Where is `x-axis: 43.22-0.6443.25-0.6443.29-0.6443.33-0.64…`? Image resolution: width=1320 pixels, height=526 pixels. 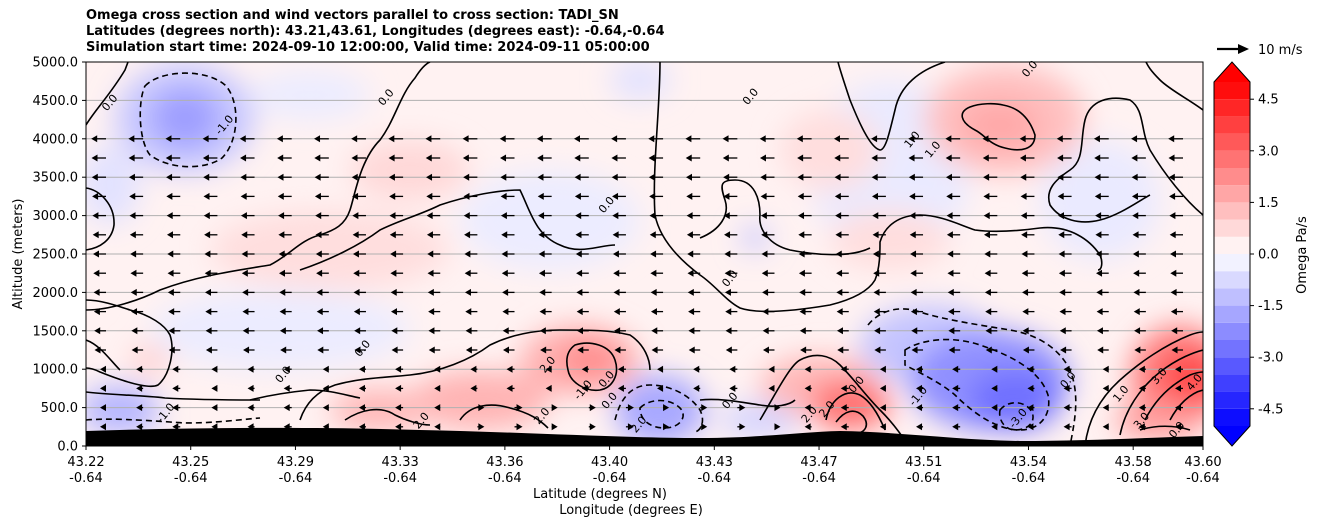
x-axis: 43.22-0.6443.25-0.6443.29-0.6443.33-0.64… is located at coordinates (644, 466).